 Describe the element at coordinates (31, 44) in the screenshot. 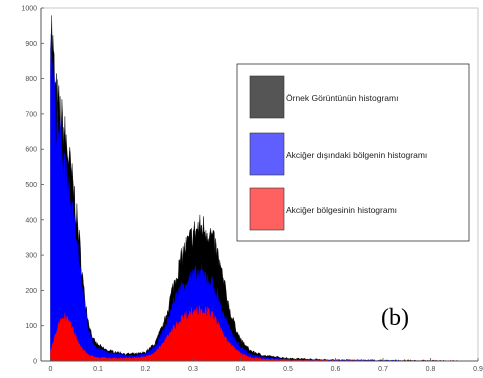

I see `y-tick-label: 900` at that location.